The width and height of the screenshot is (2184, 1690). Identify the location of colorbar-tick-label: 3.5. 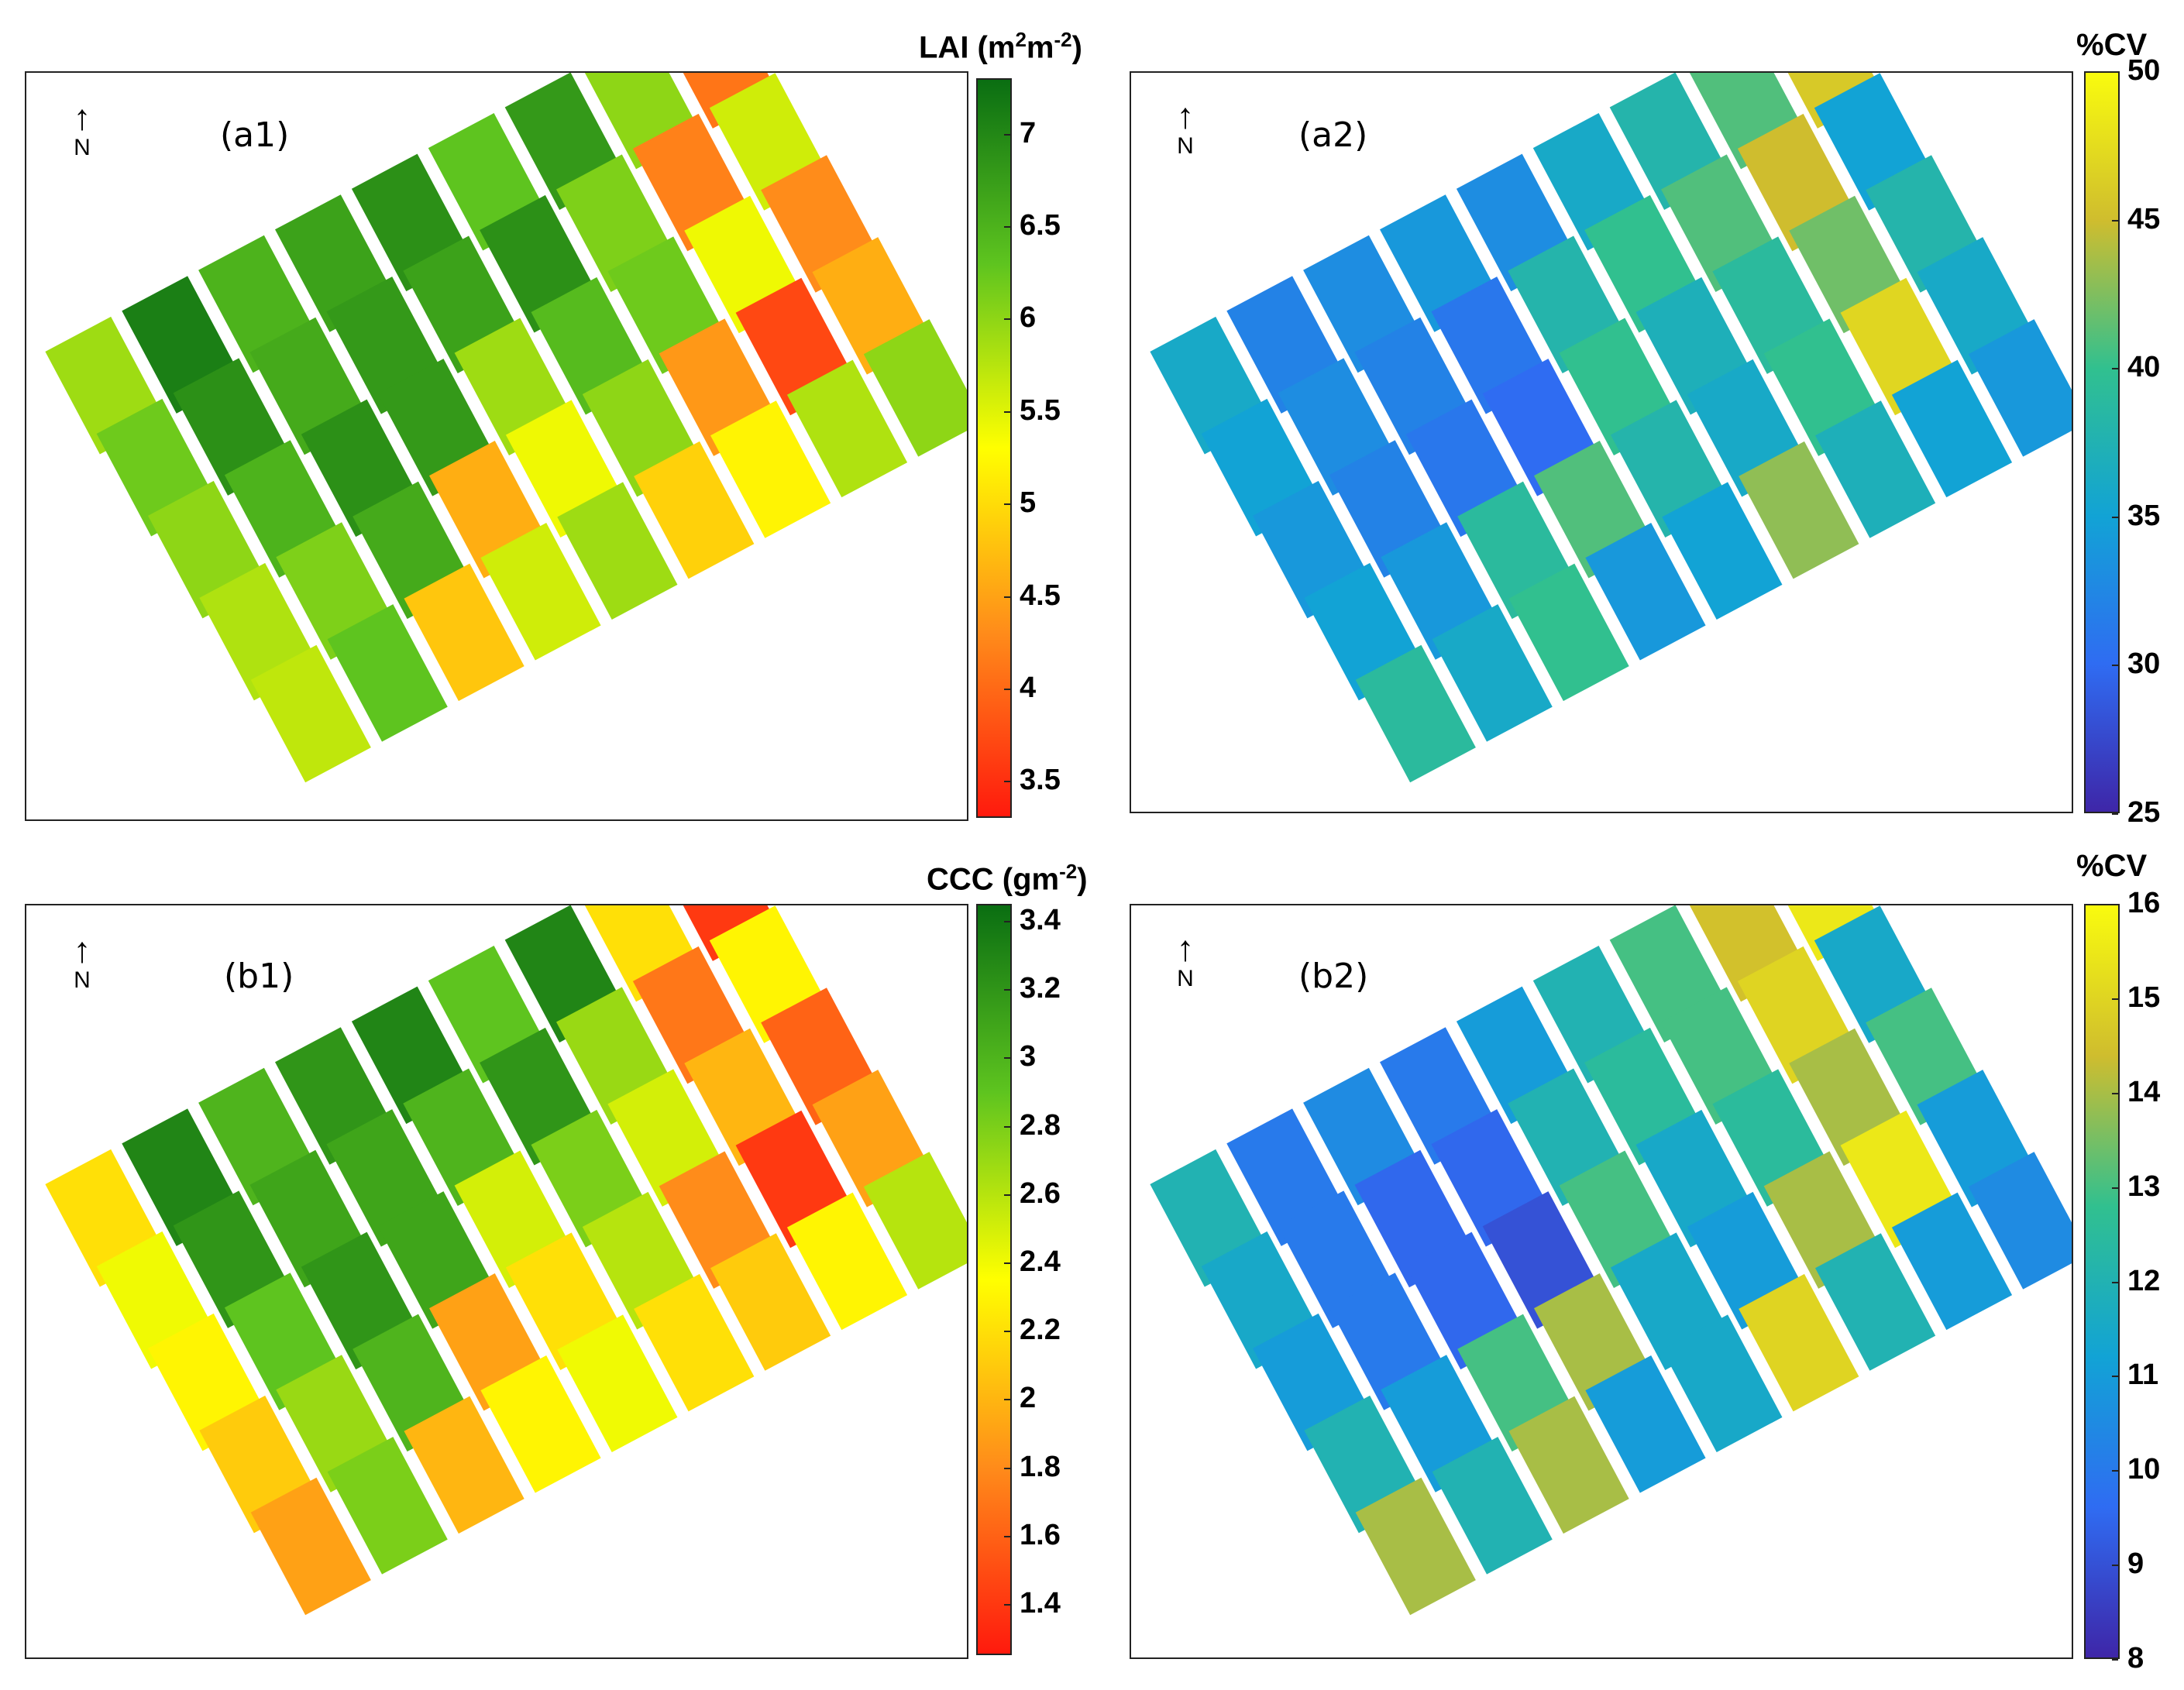
(1040, 781).